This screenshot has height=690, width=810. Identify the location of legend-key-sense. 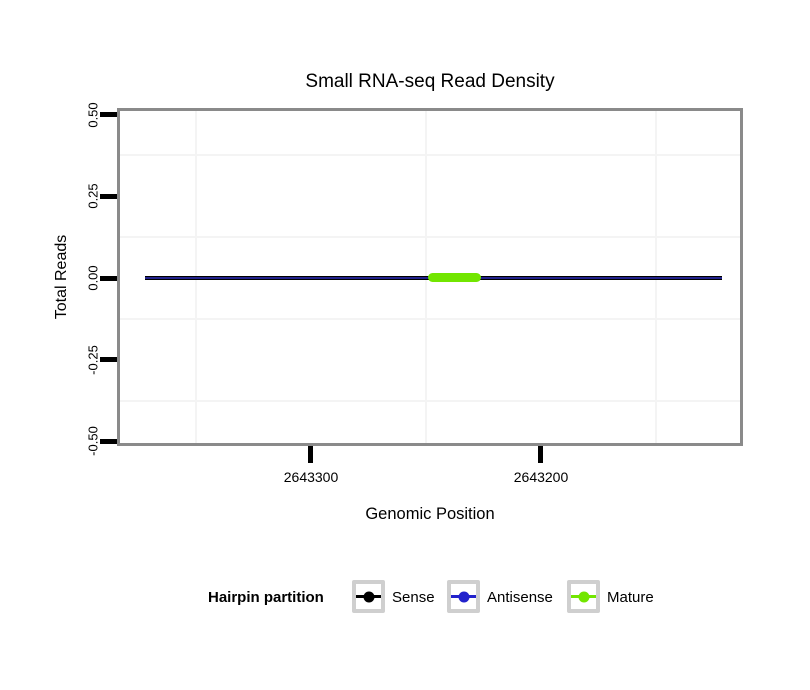
(368, 596).